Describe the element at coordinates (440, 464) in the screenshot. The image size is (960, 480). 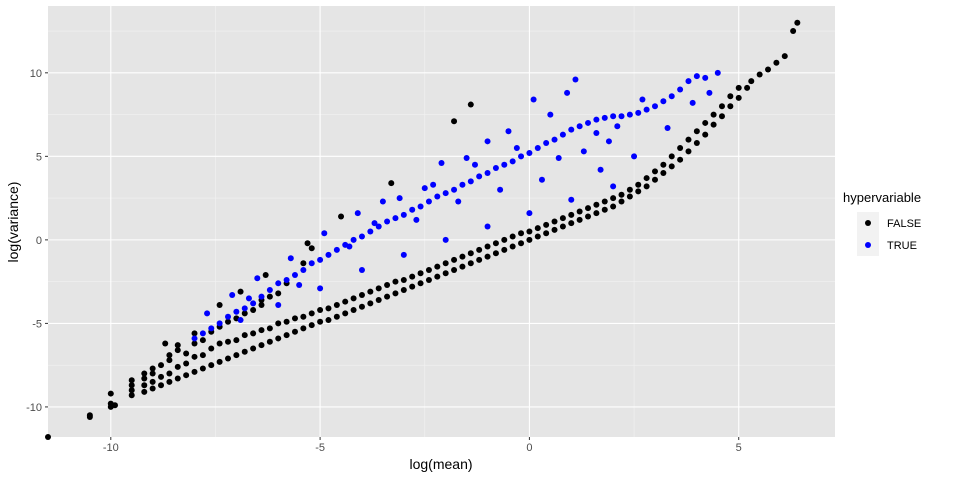
I see `x-axis-title: log(mean)` at that location.